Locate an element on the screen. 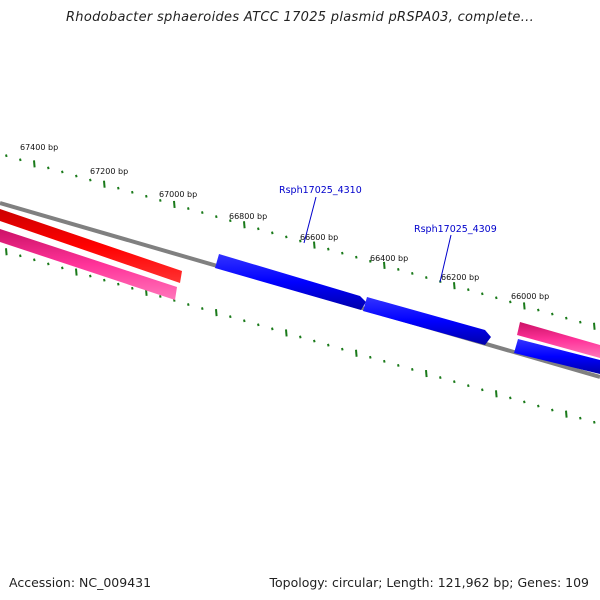 The height and width of the screenshot is (600, 600). gene-label: Rsph17025_4310 is located at coordinates (320, 190).